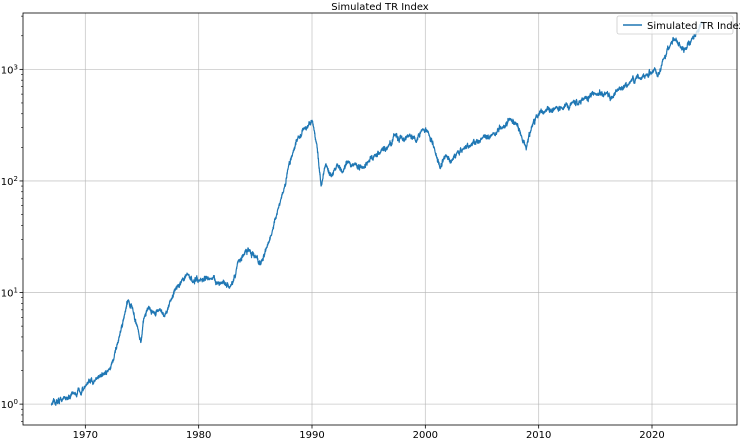  I want to click on x-tick-label: 2010, so click(538, 435).